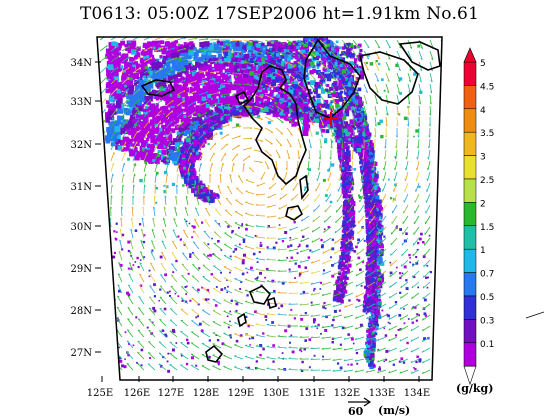 The image size is (544, 420). Describe the element at coordinates (242, 320) in the screenshot. I see `coast-okinoerabu` at that location.